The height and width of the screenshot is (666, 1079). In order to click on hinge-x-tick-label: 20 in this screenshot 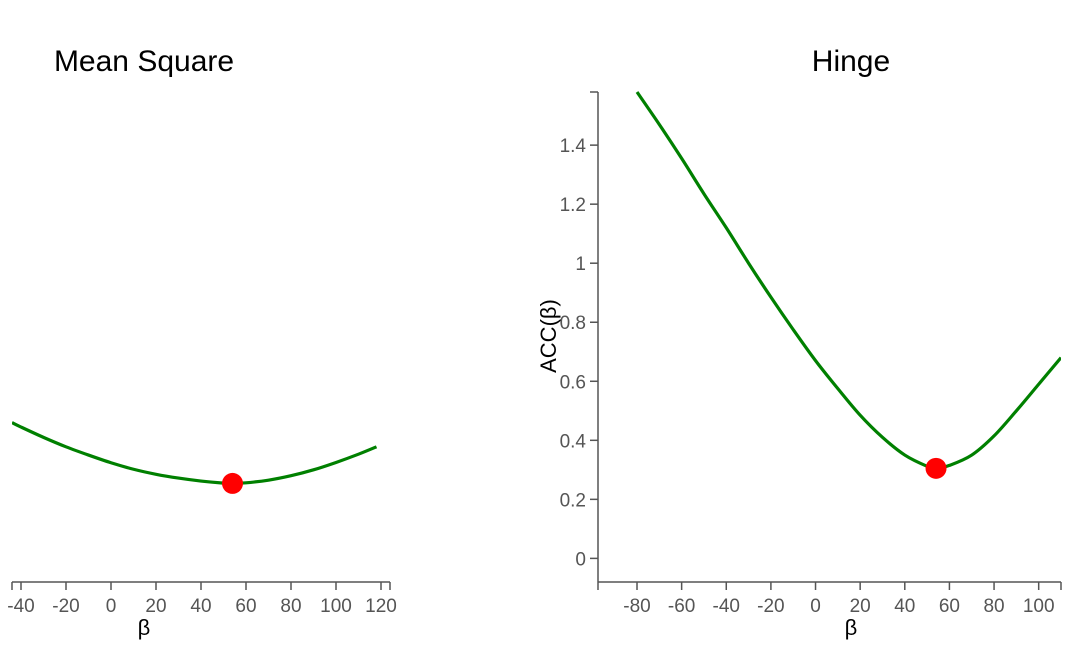, I will do `click(860, 606)`.